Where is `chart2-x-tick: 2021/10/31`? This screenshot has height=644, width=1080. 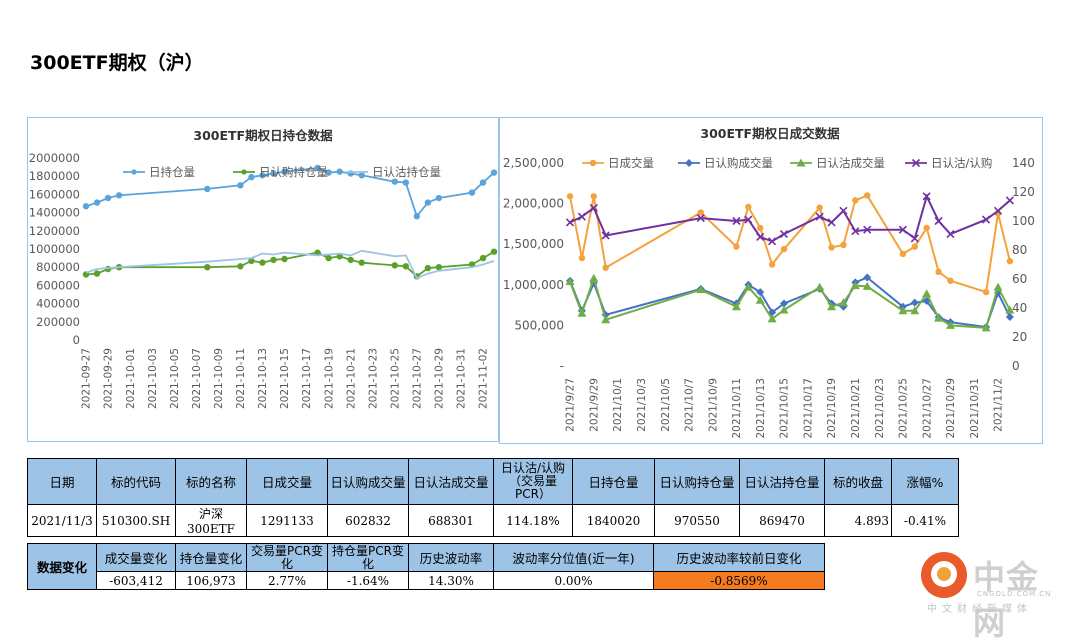 chart2-x-tick: 2021/10/31 is located at coordinates (975, 408).